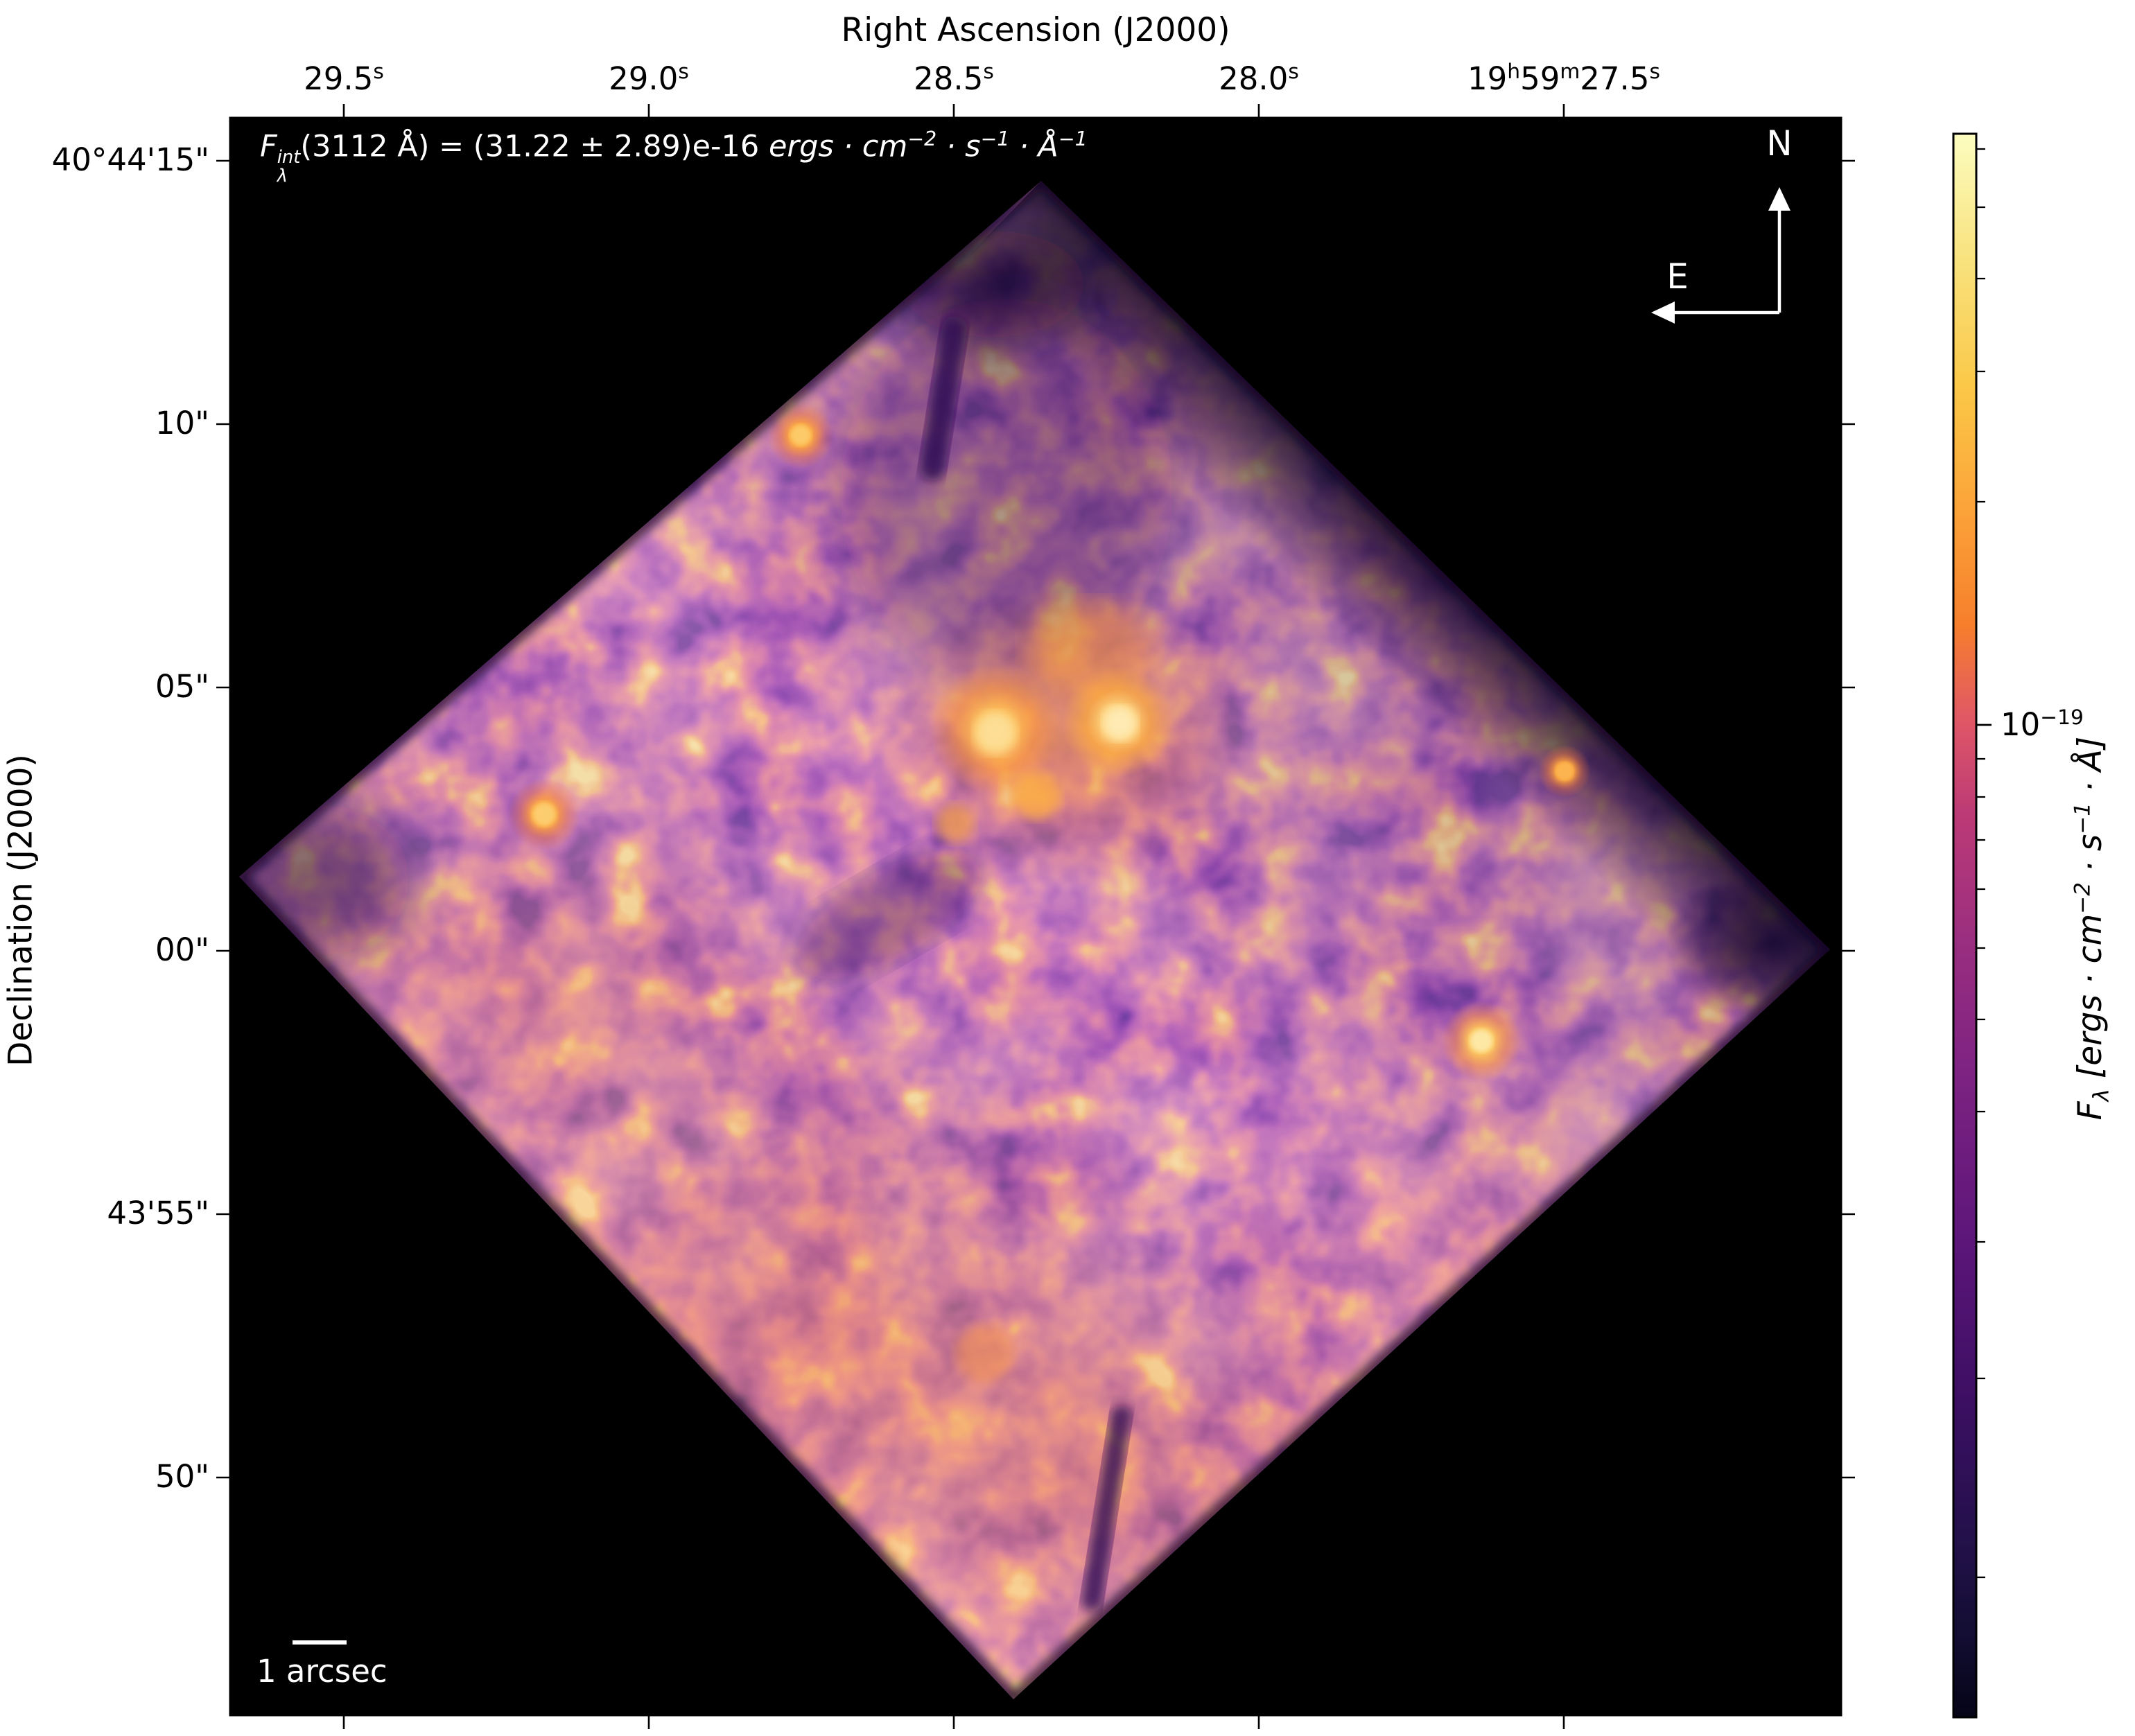  I want to click on x-axis-ticks-bottom, so click(953, 1722).